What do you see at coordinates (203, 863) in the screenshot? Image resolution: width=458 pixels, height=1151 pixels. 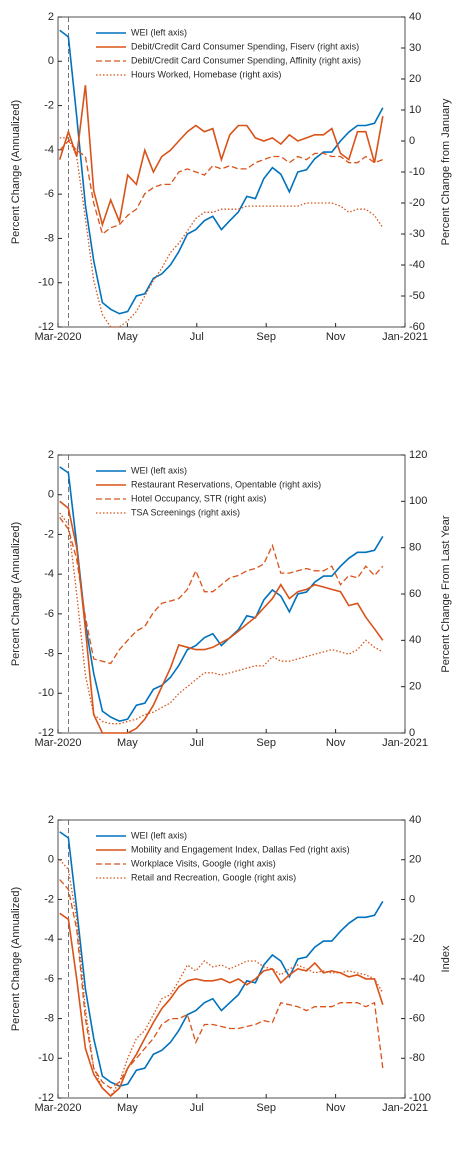 I see `legend-label: Workplace Visits, Google (right axis)` at bounding box center [203, 863].